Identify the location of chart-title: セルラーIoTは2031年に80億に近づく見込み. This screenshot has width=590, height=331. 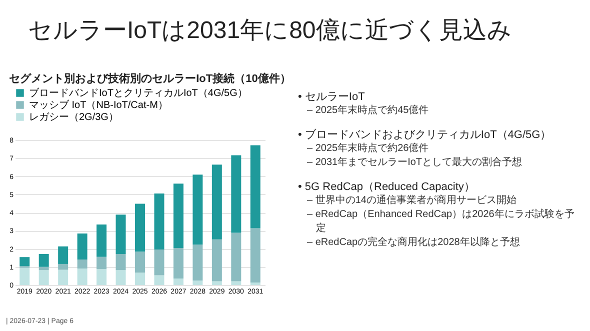
(270, 31).